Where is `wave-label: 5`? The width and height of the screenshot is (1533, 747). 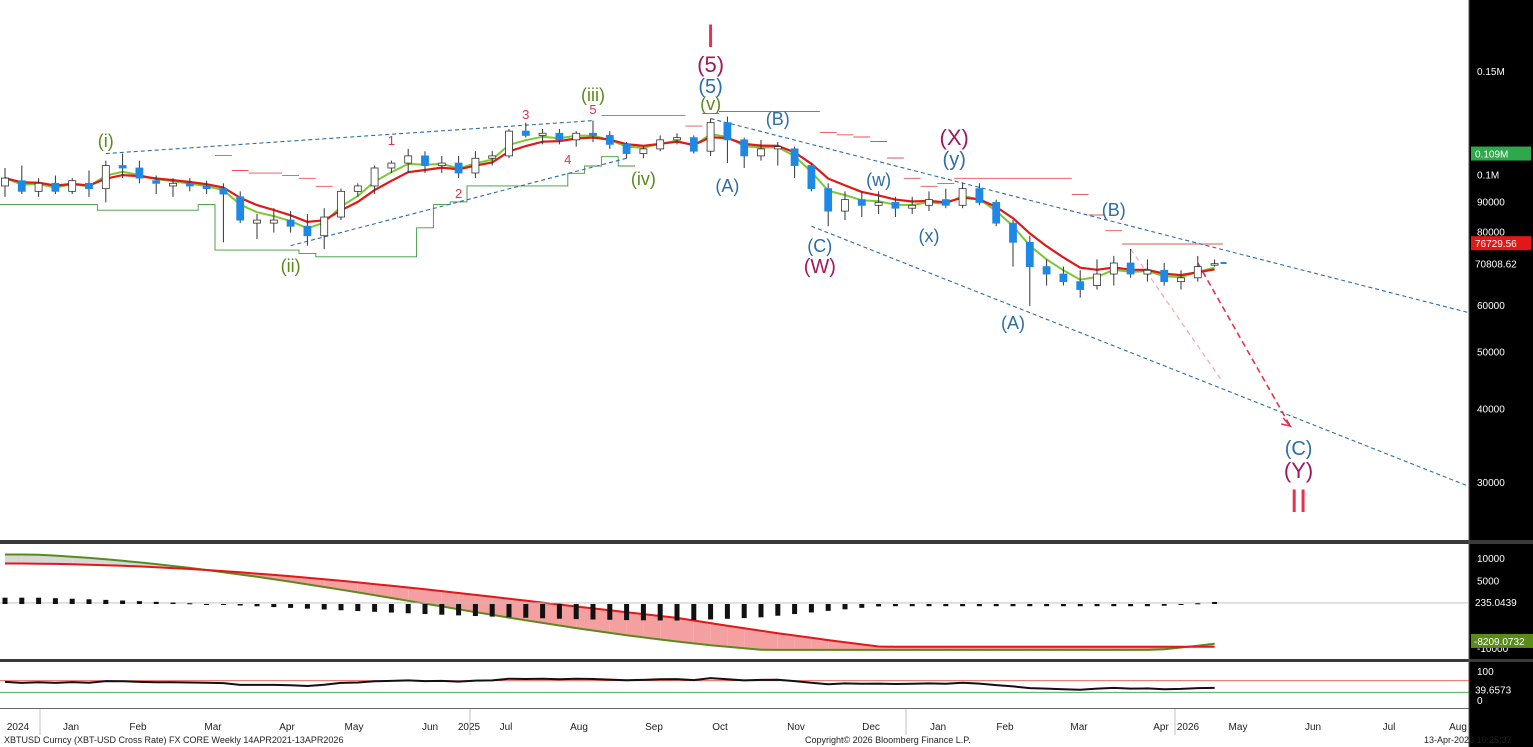 wave-label: 5 is located at coordinates (592, 109).